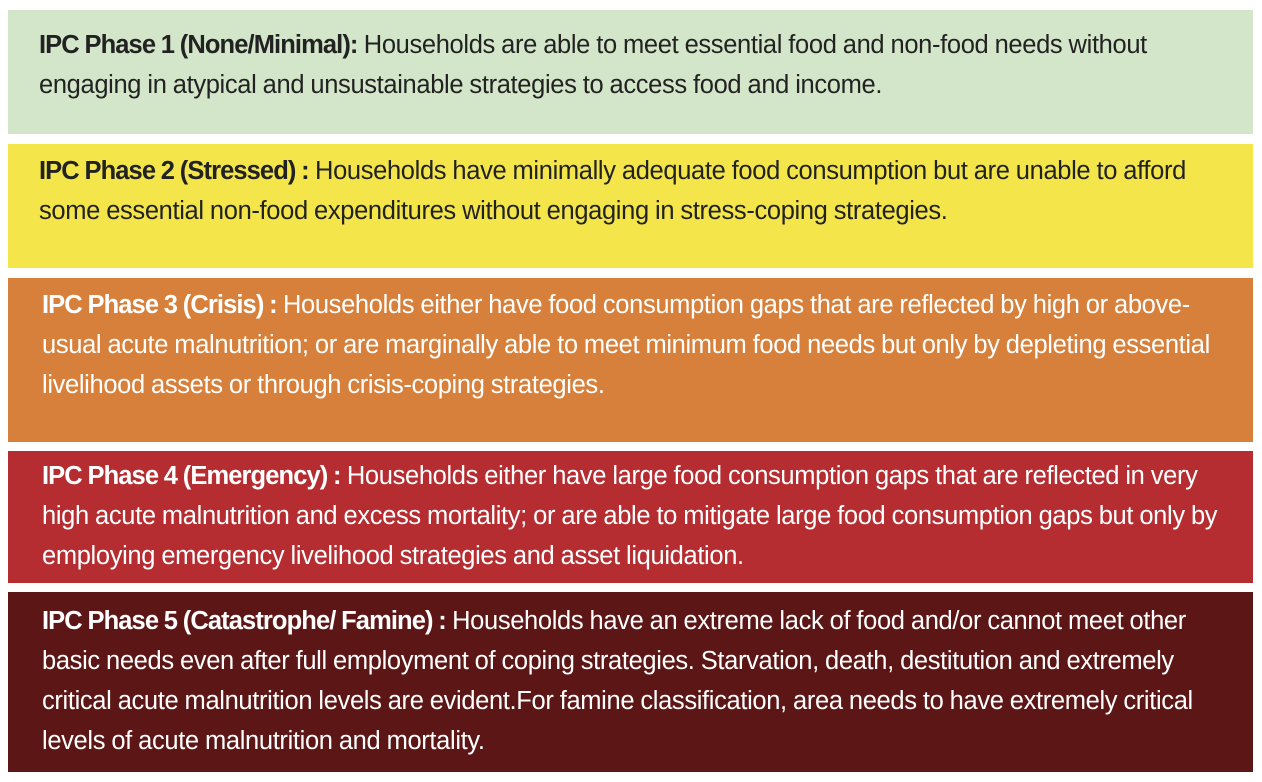 The image size is (1262, 782). What do you see at coordinates (198, 45) in the screenshot?
I see `phase-1-title: IPC Phase 1 (None/Minimal):` at bounding box center [198, 45].